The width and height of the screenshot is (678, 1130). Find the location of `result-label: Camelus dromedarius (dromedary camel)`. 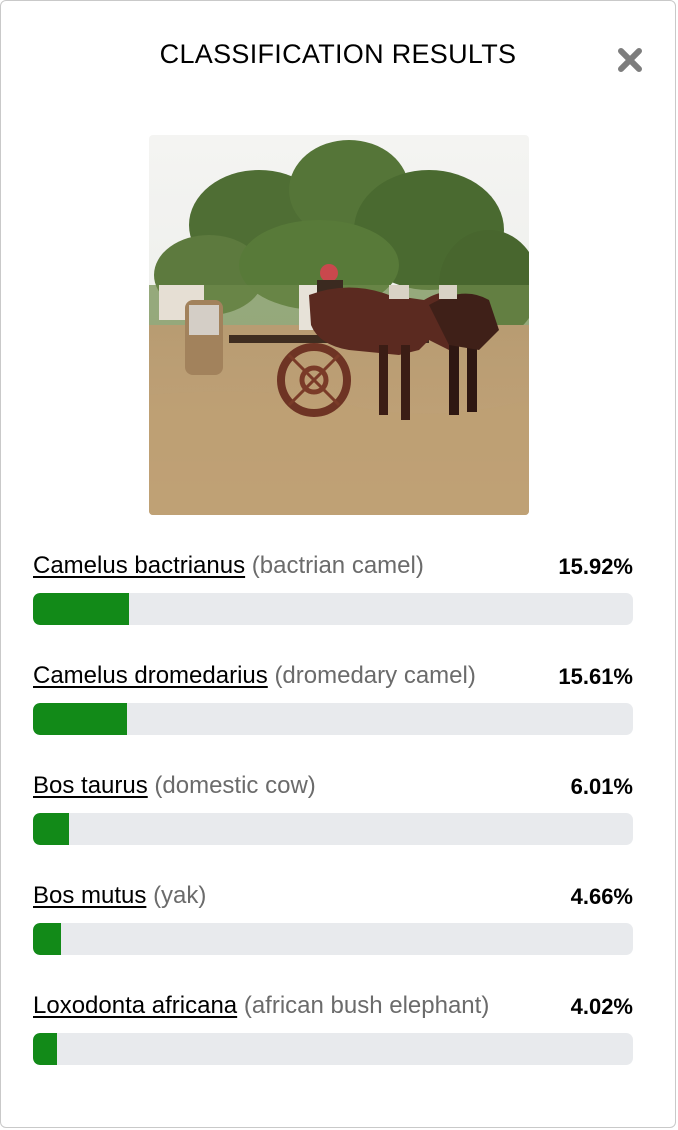

result-label: Camelus dromedarius (dromedary camel) is located at coordinates (334, 676).